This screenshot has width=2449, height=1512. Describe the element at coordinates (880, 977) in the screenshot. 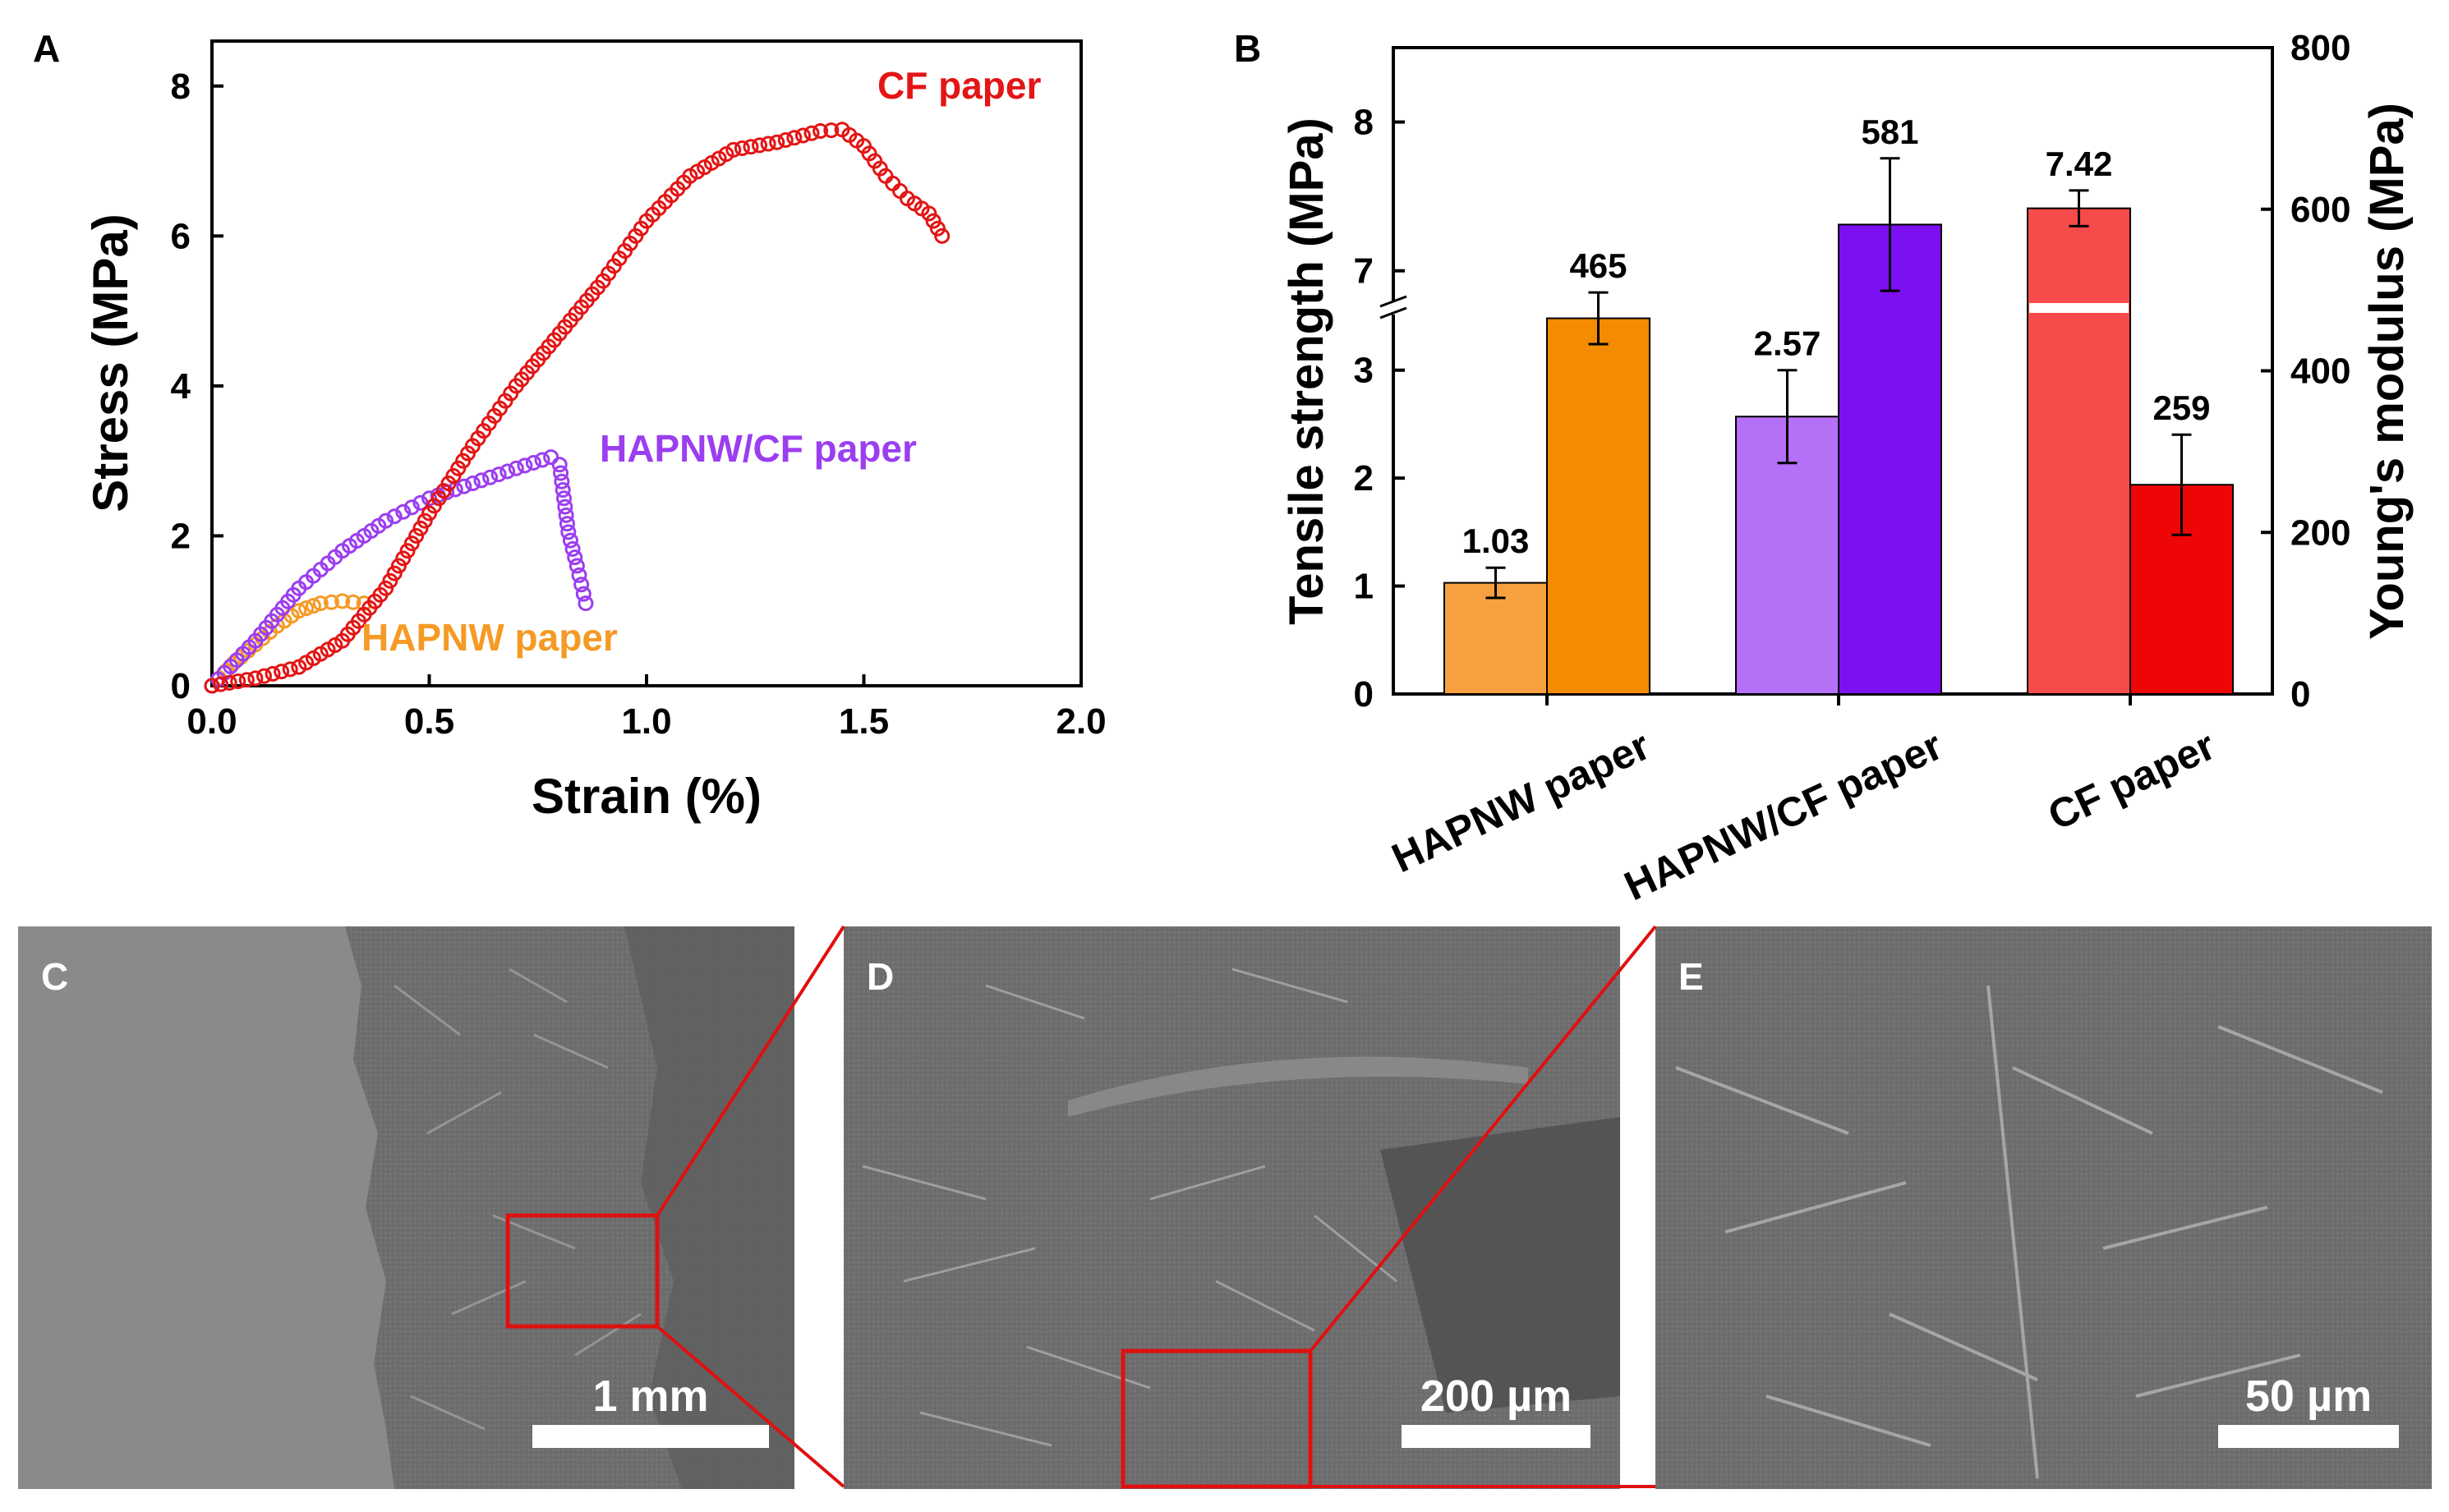

I see `panel-label-d: D` at that location.